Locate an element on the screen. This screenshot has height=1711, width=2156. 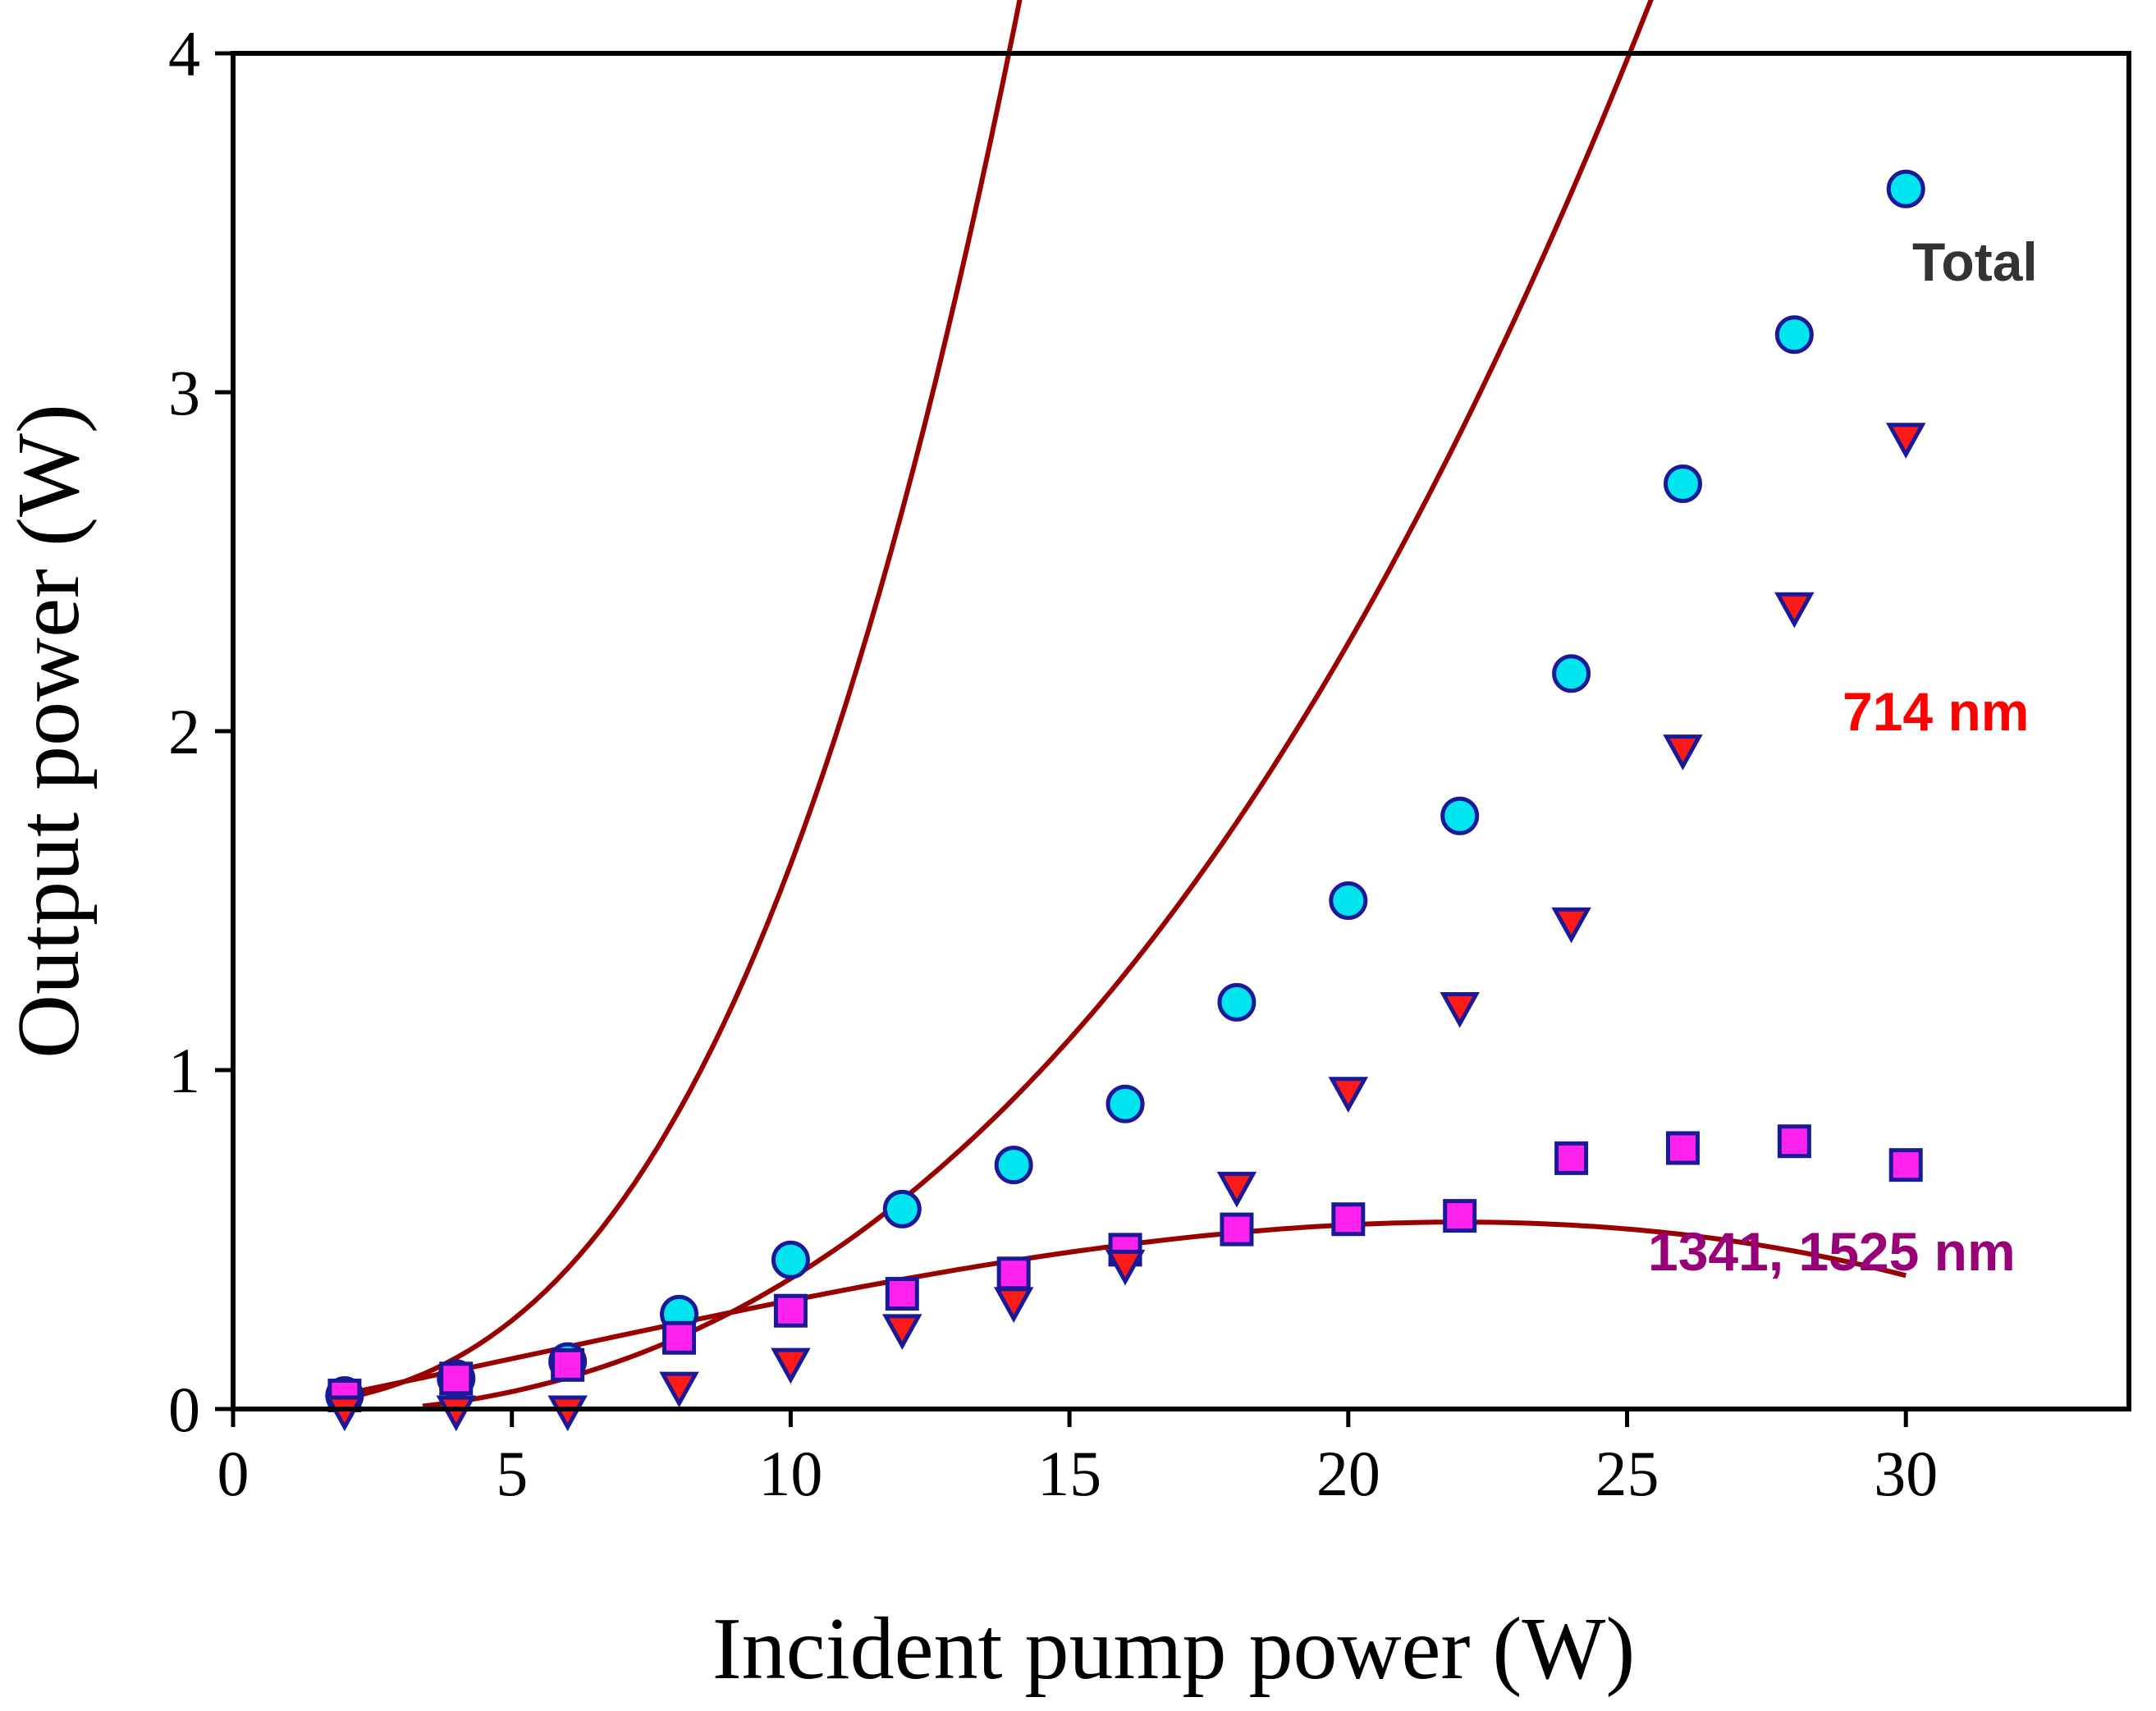
y-tick-label: 2 is located at coordinates (184, 732).